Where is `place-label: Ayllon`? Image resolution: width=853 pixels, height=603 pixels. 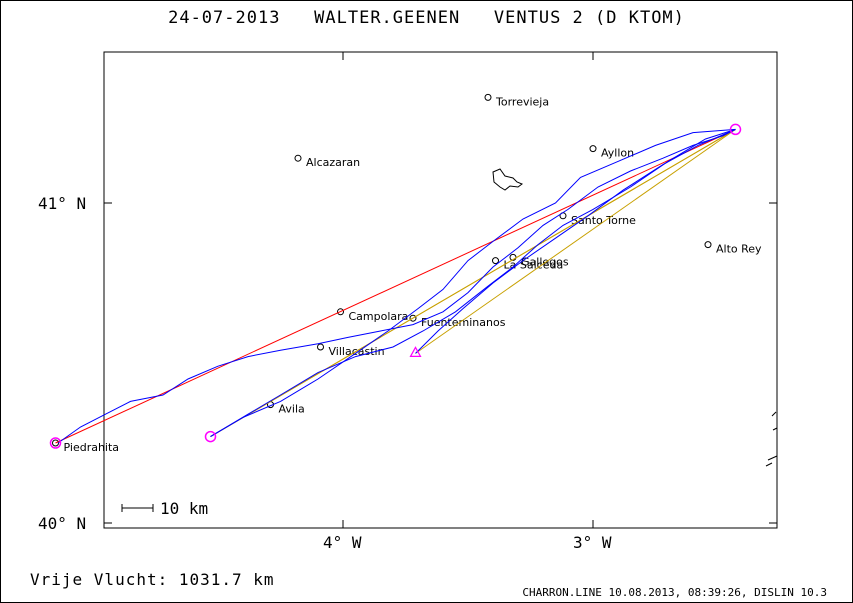 place-label: Ayllon is located at coordinates (617, 153).